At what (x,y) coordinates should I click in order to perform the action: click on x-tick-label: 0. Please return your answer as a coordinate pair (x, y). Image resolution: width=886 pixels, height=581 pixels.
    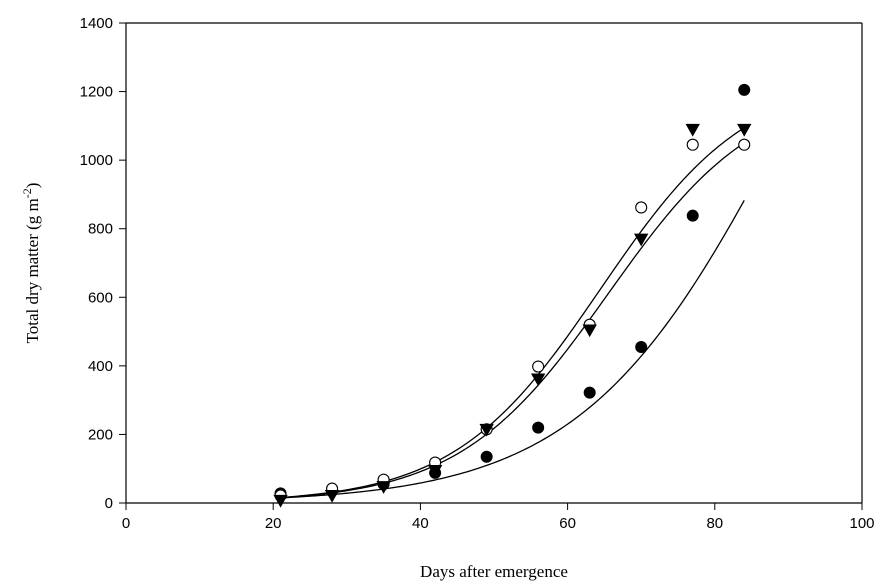
    Looking at the image, I should click on (126, 523).